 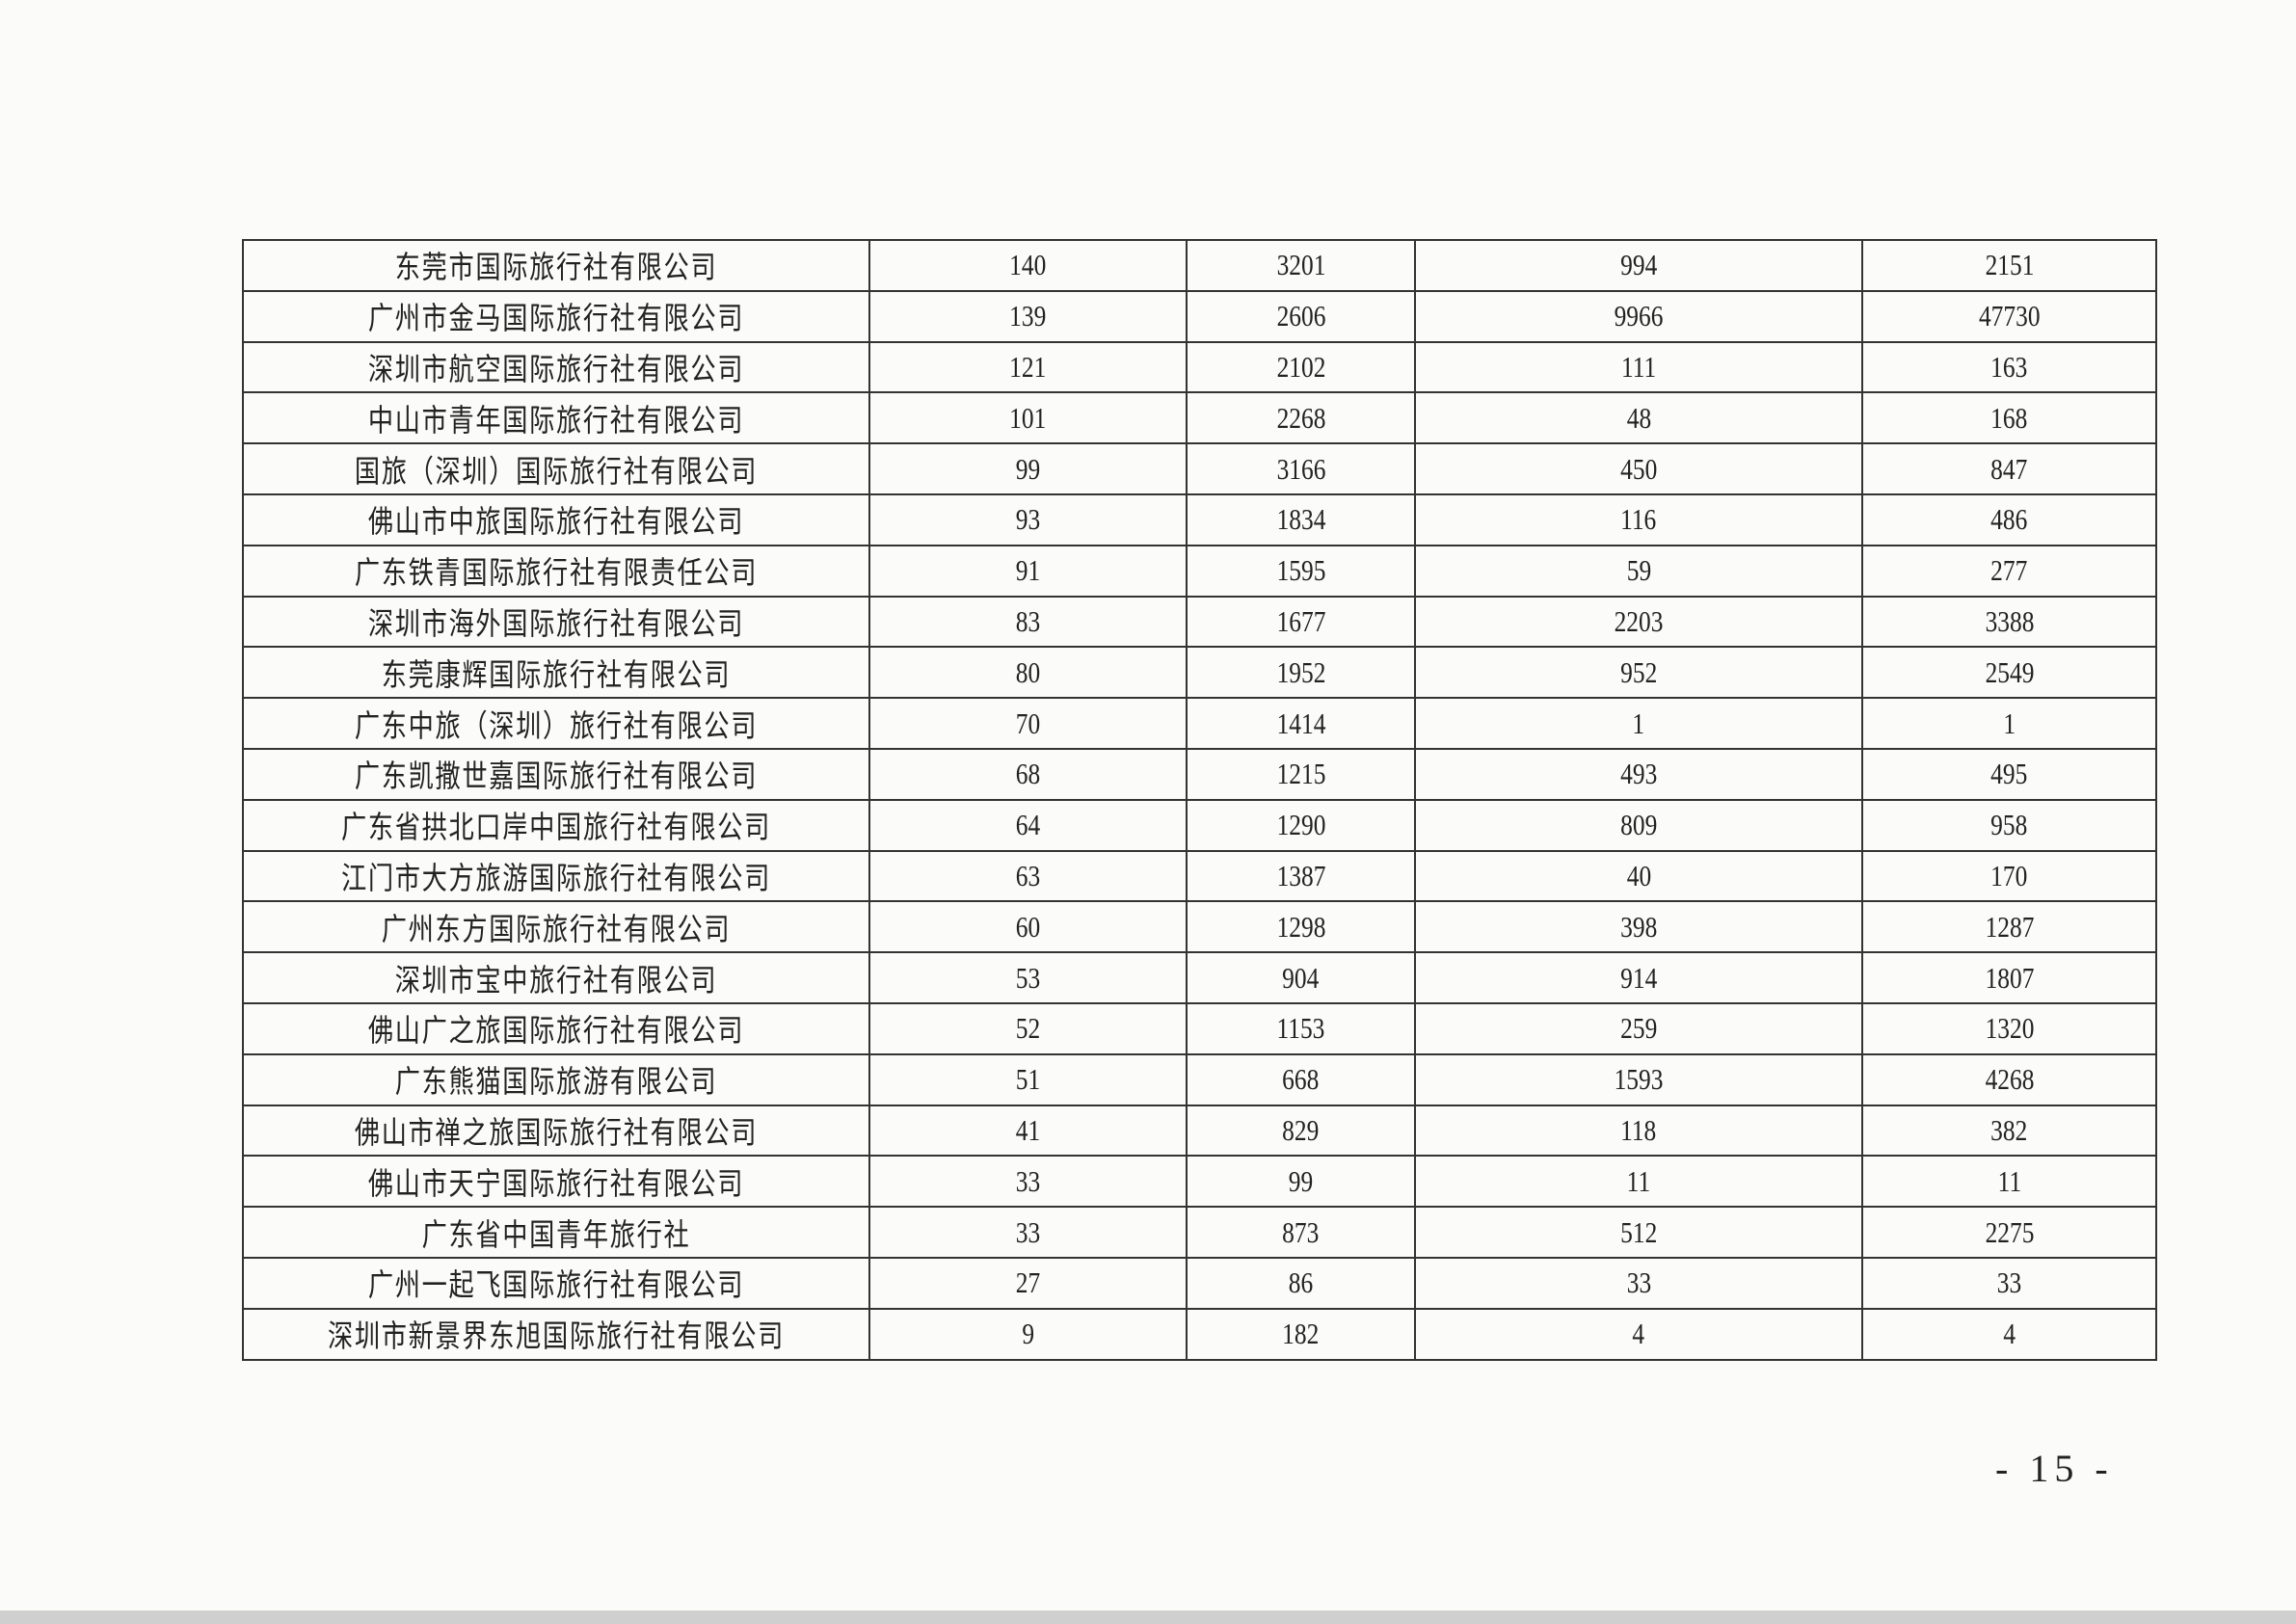 I want to click on cell-text: 60, so click(x=1028, y=926).